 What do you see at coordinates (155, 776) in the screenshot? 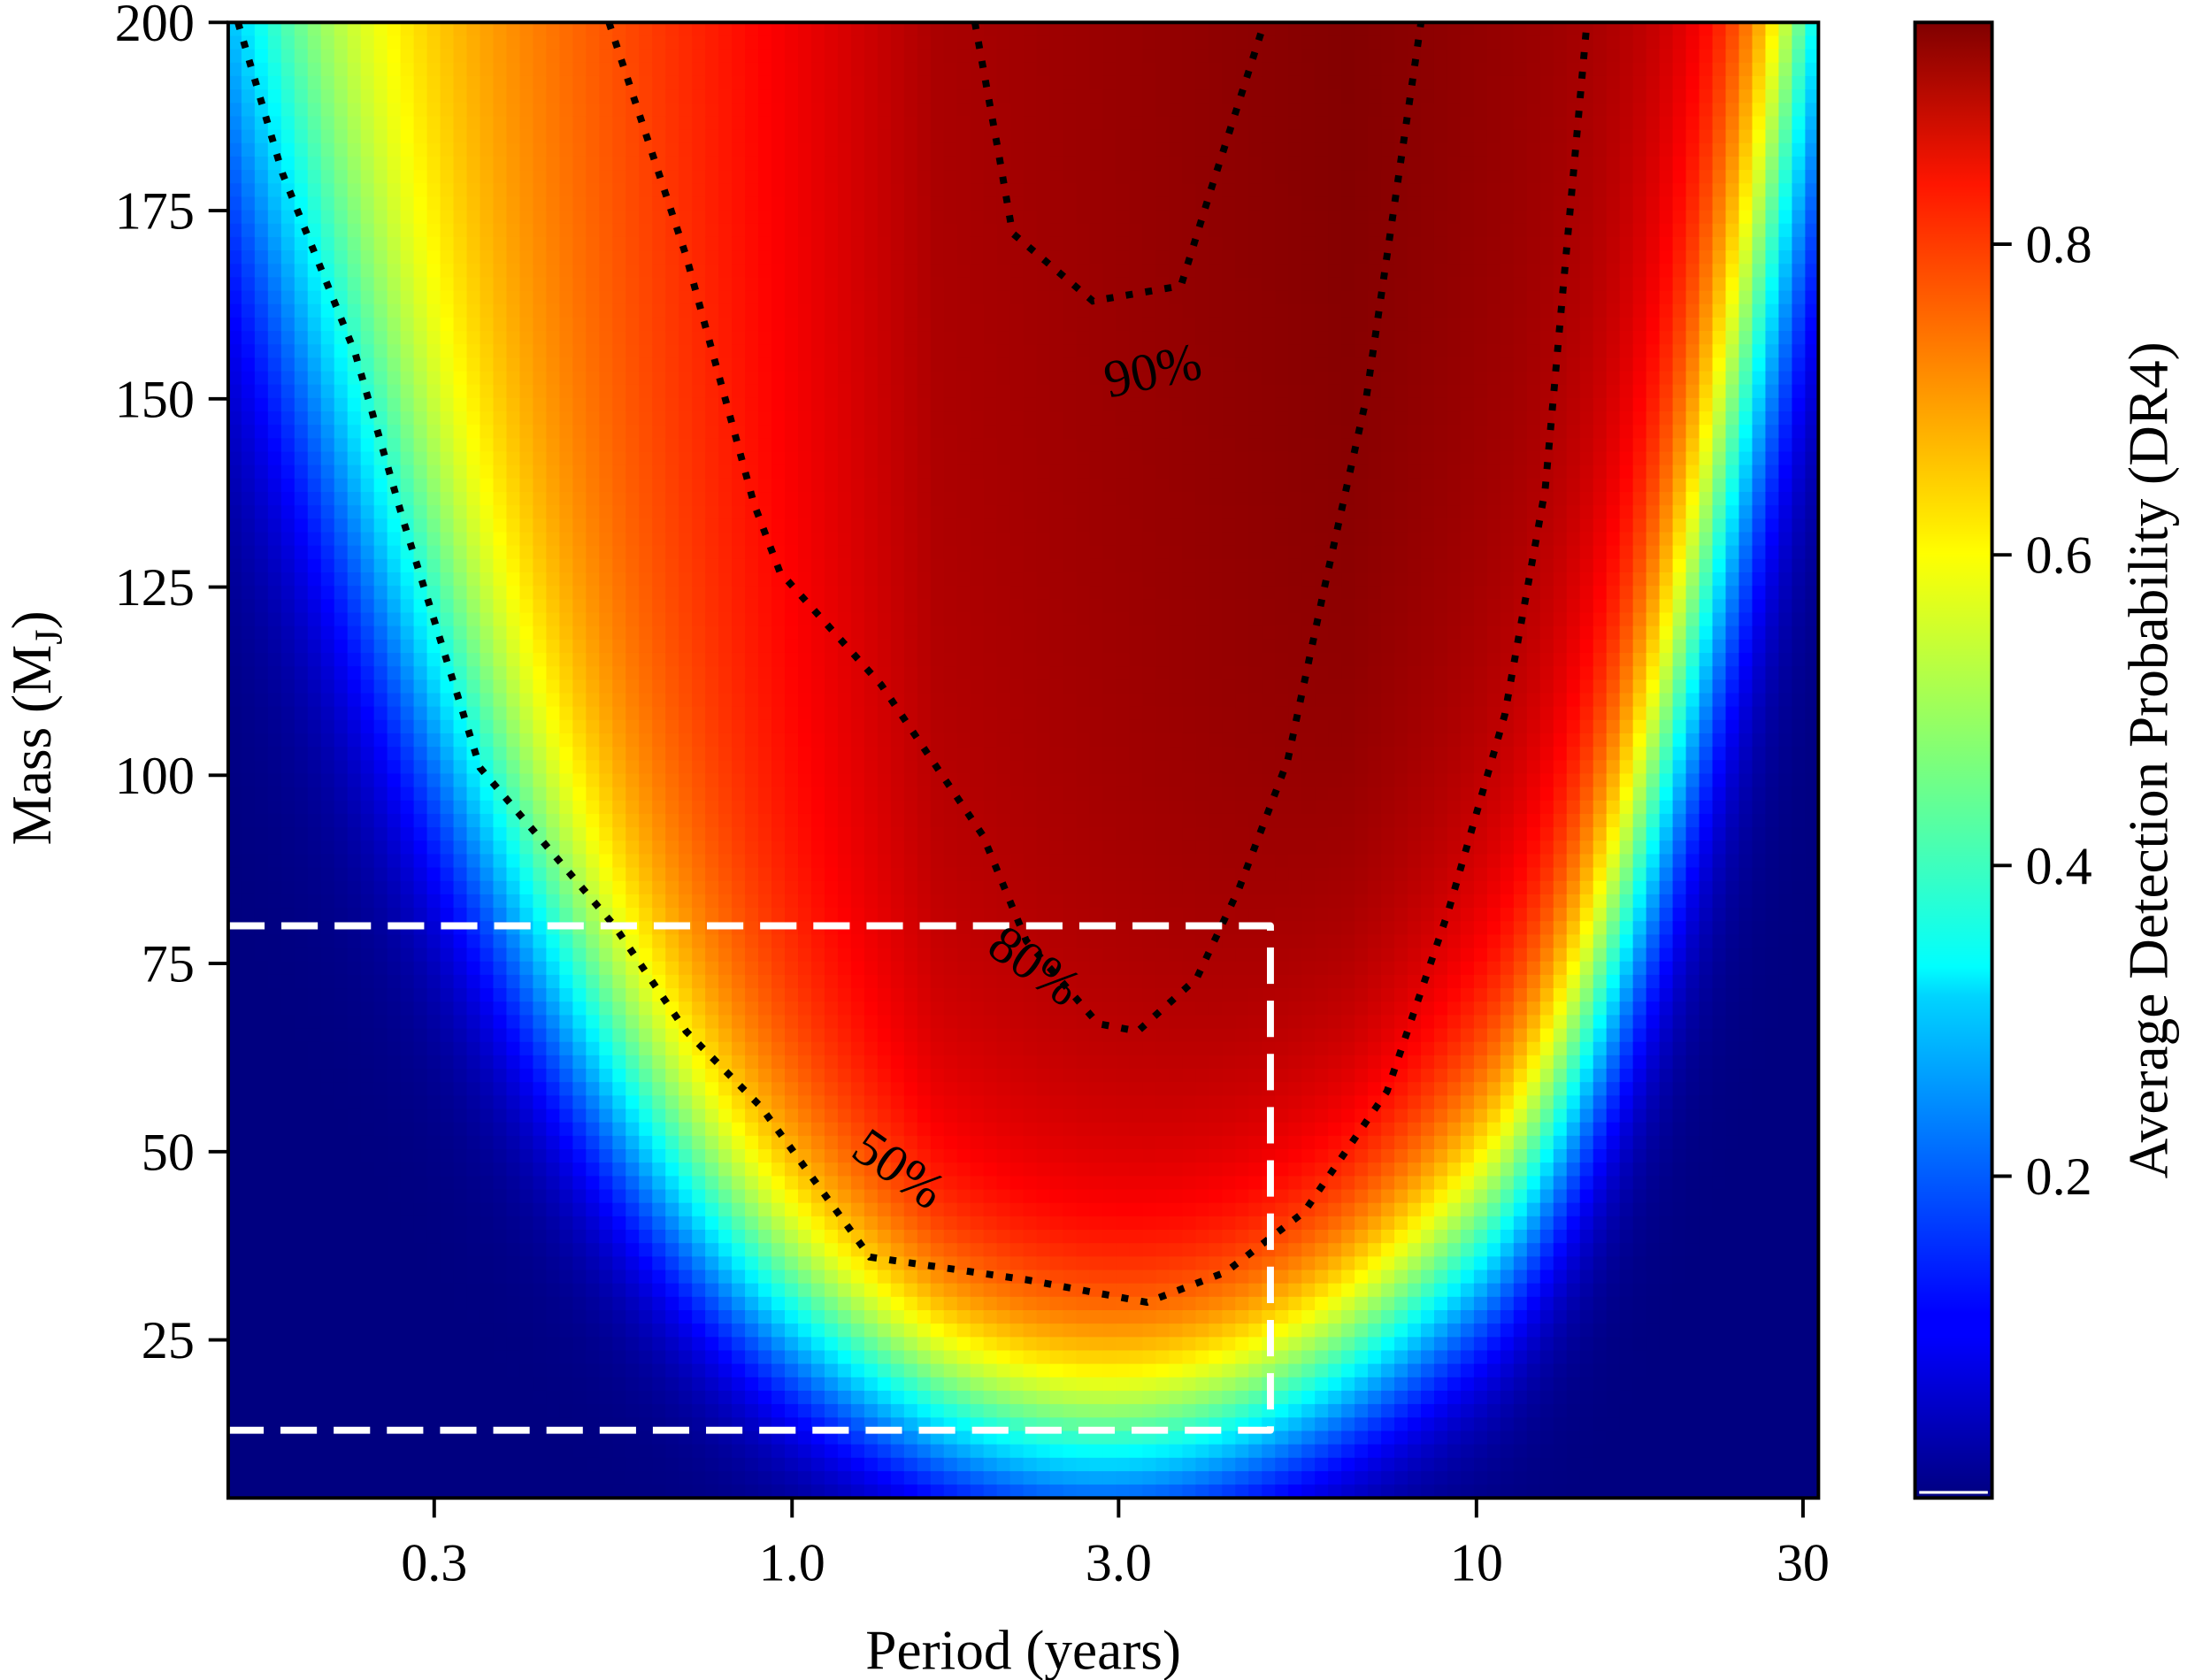
I see `y-tick-label: 100` at bounding box center [155, 776].